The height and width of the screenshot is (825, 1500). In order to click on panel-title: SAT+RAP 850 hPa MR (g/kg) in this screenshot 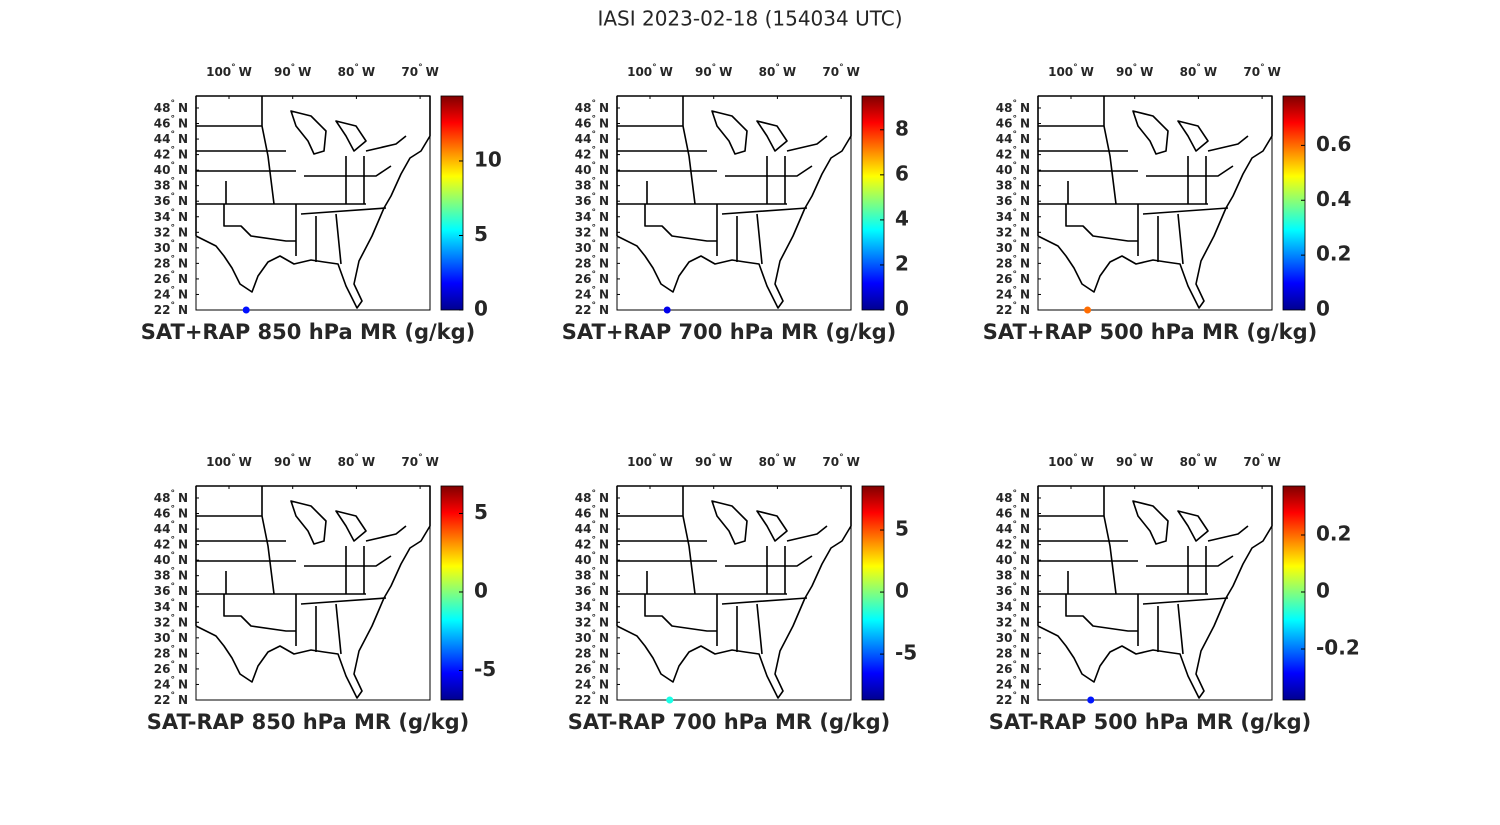, I will do `click(308, 332)`.